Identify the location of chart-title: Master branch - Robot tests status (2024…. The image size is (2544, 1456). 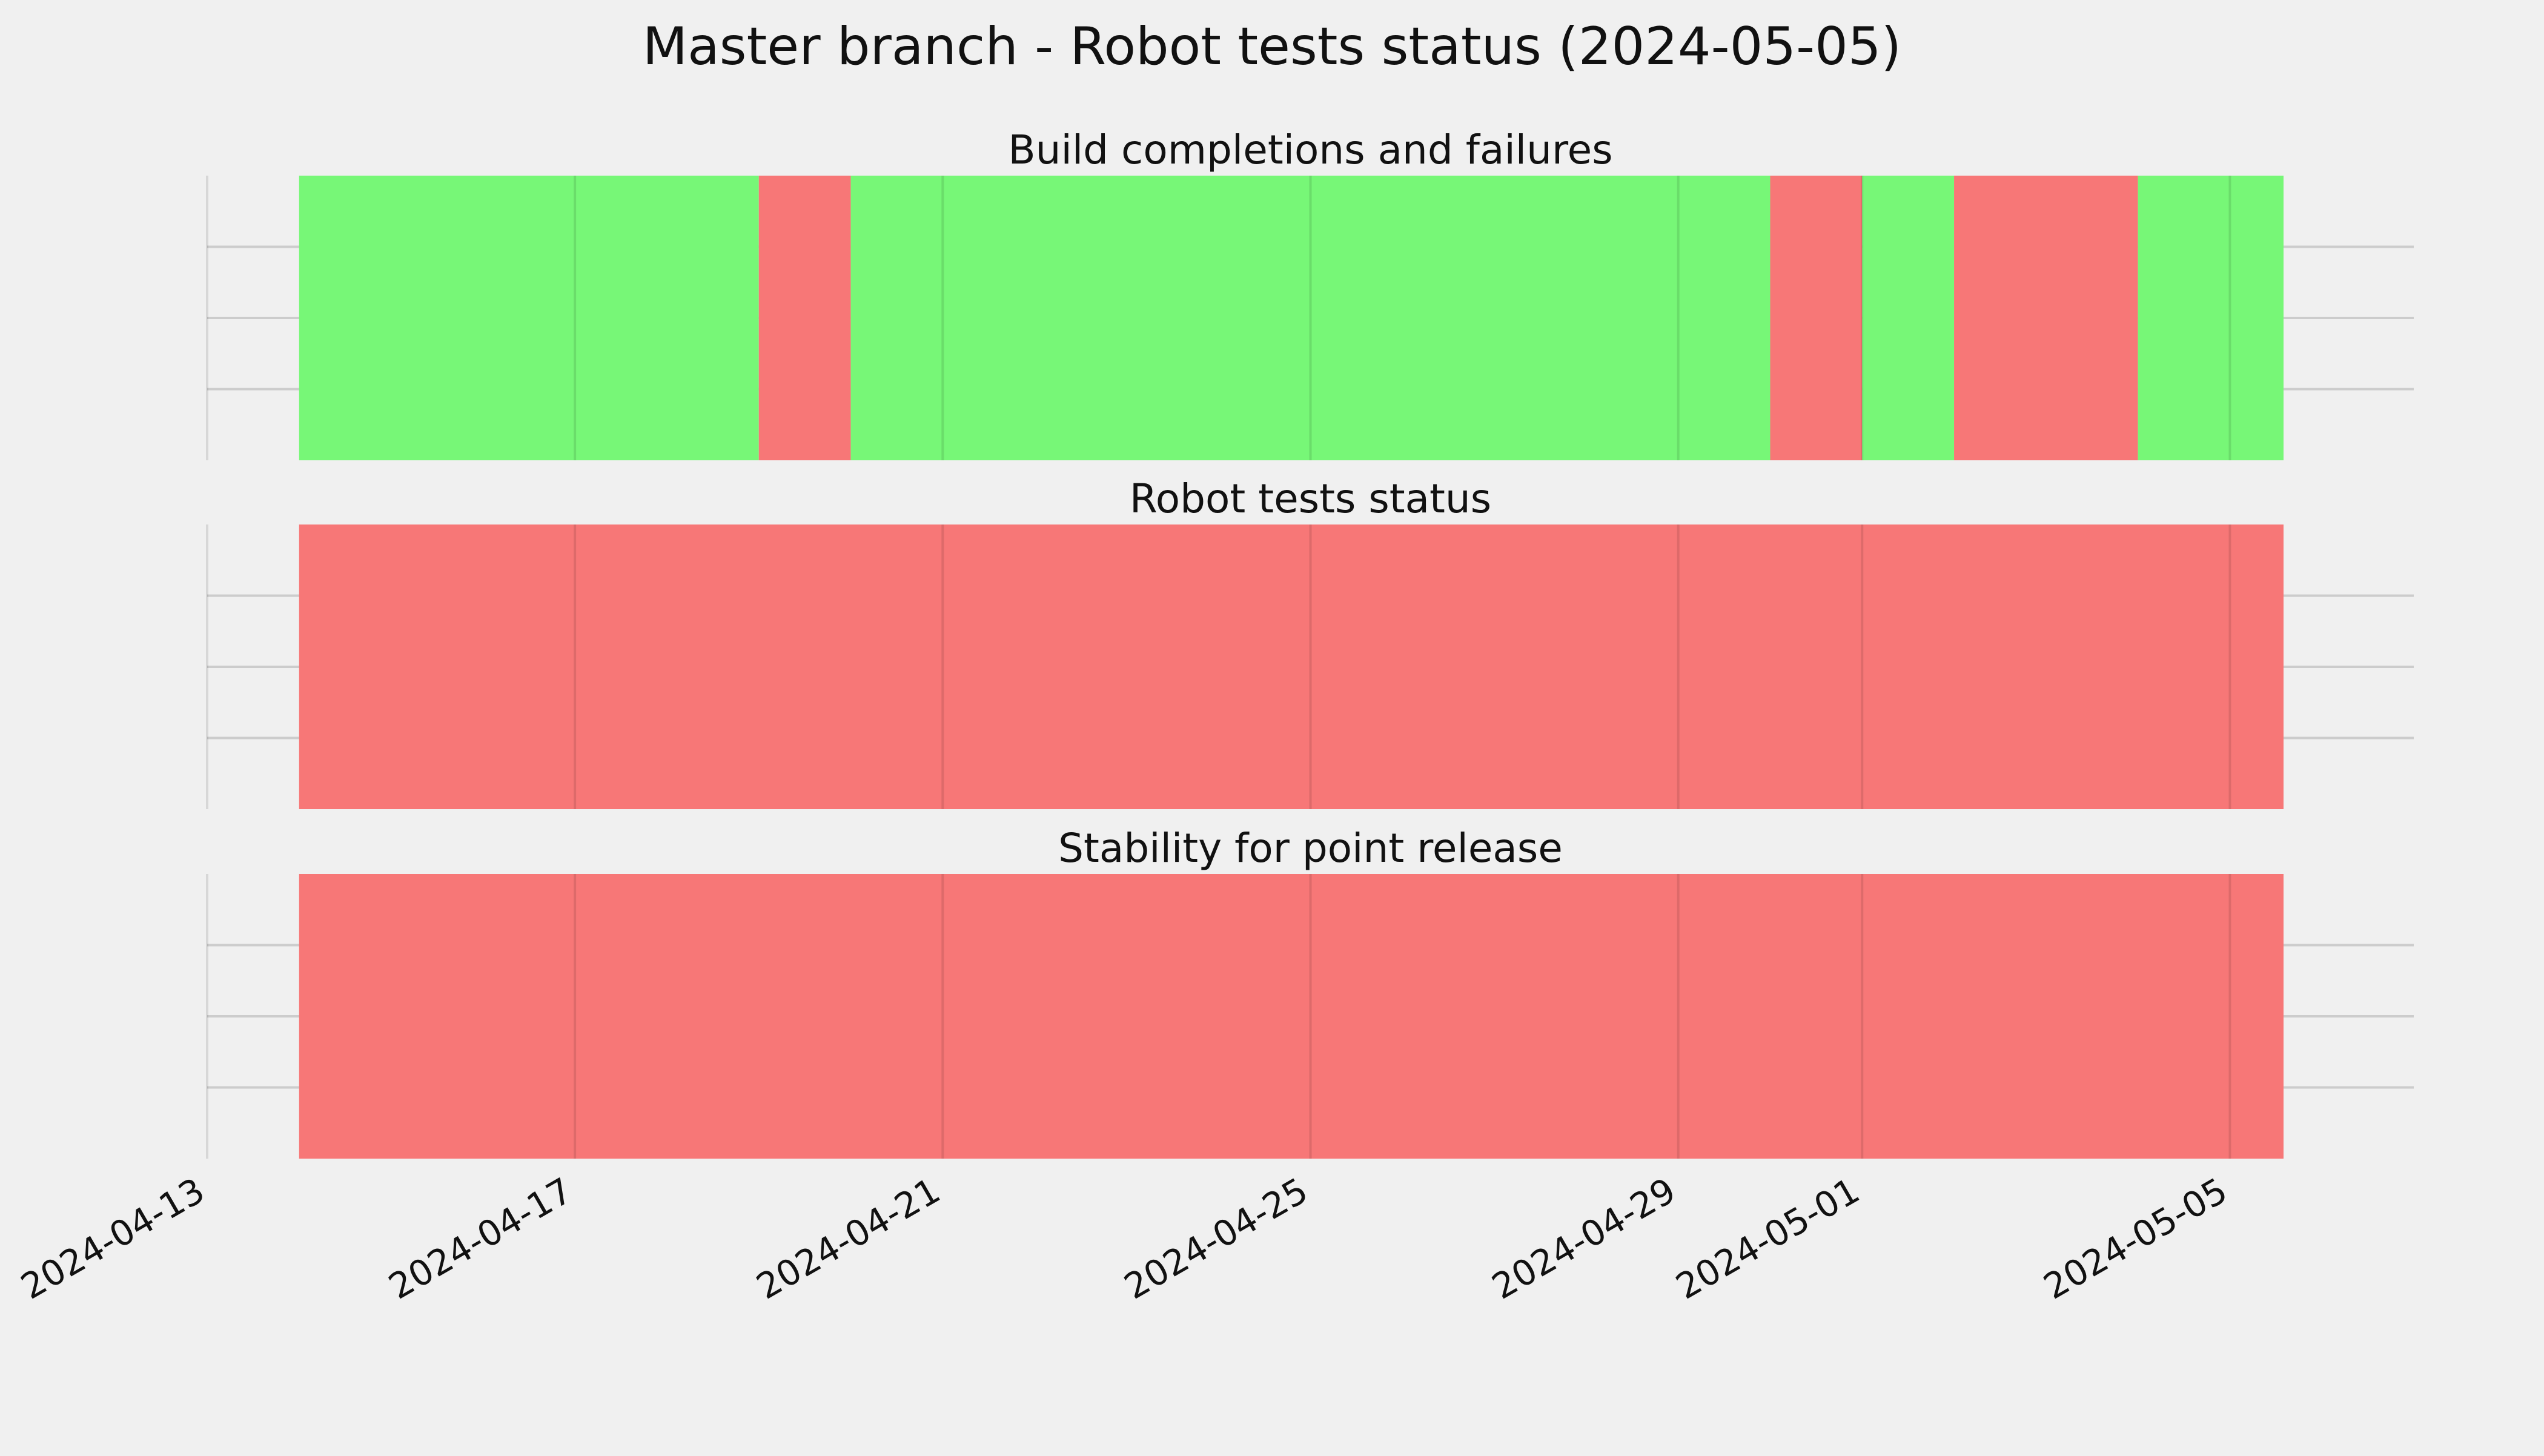
(1272, 46).